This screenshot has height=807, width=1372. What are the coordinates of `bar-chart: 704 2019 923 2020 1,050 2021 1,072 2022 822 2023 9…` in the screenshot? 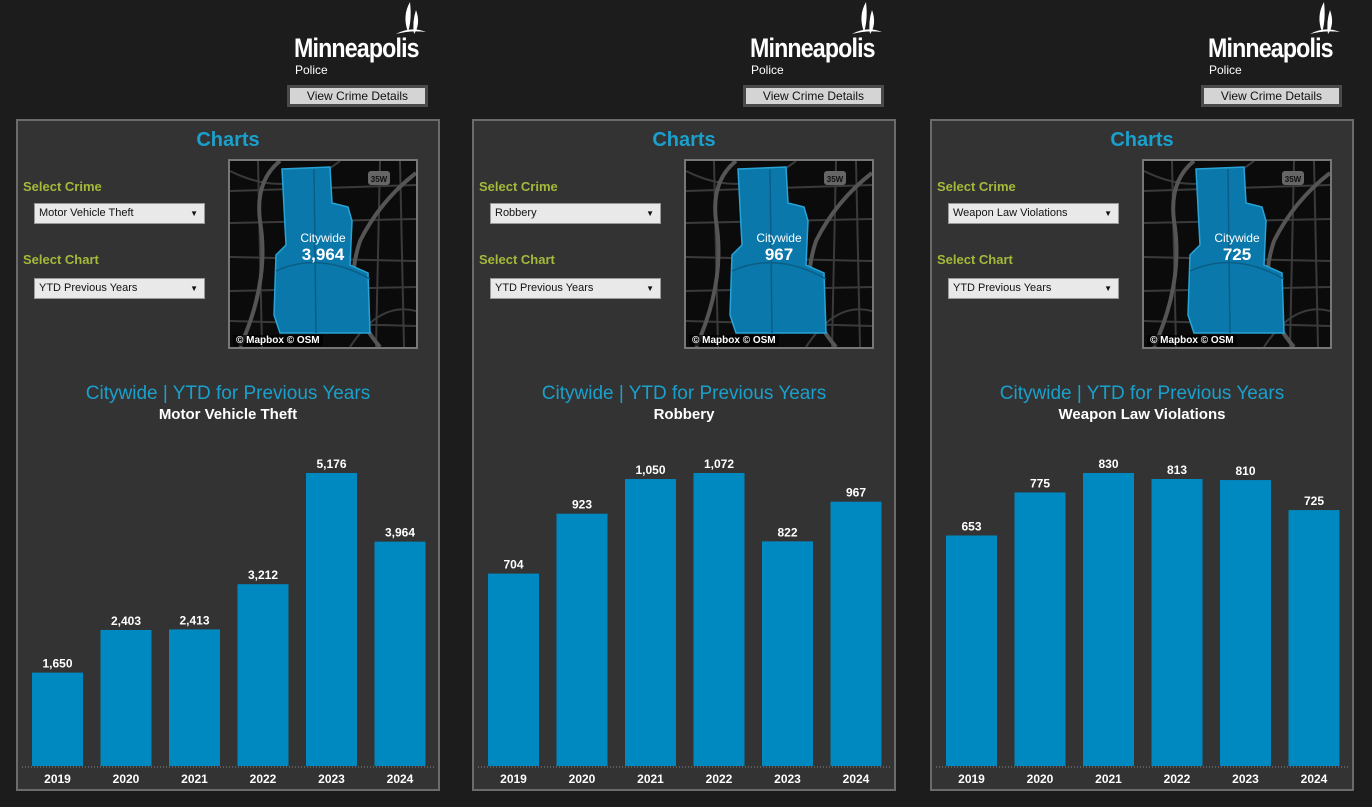 It's located at (684, 621).